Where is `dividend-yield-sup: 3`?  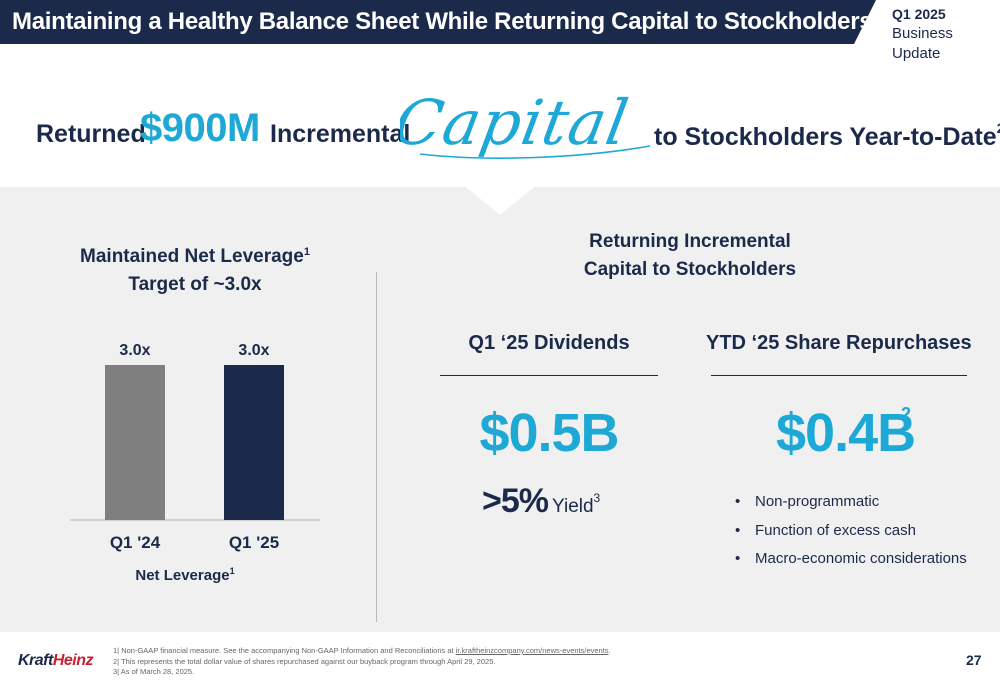 dividend-yield-sup: 3 is located at coordinates (597, 498).